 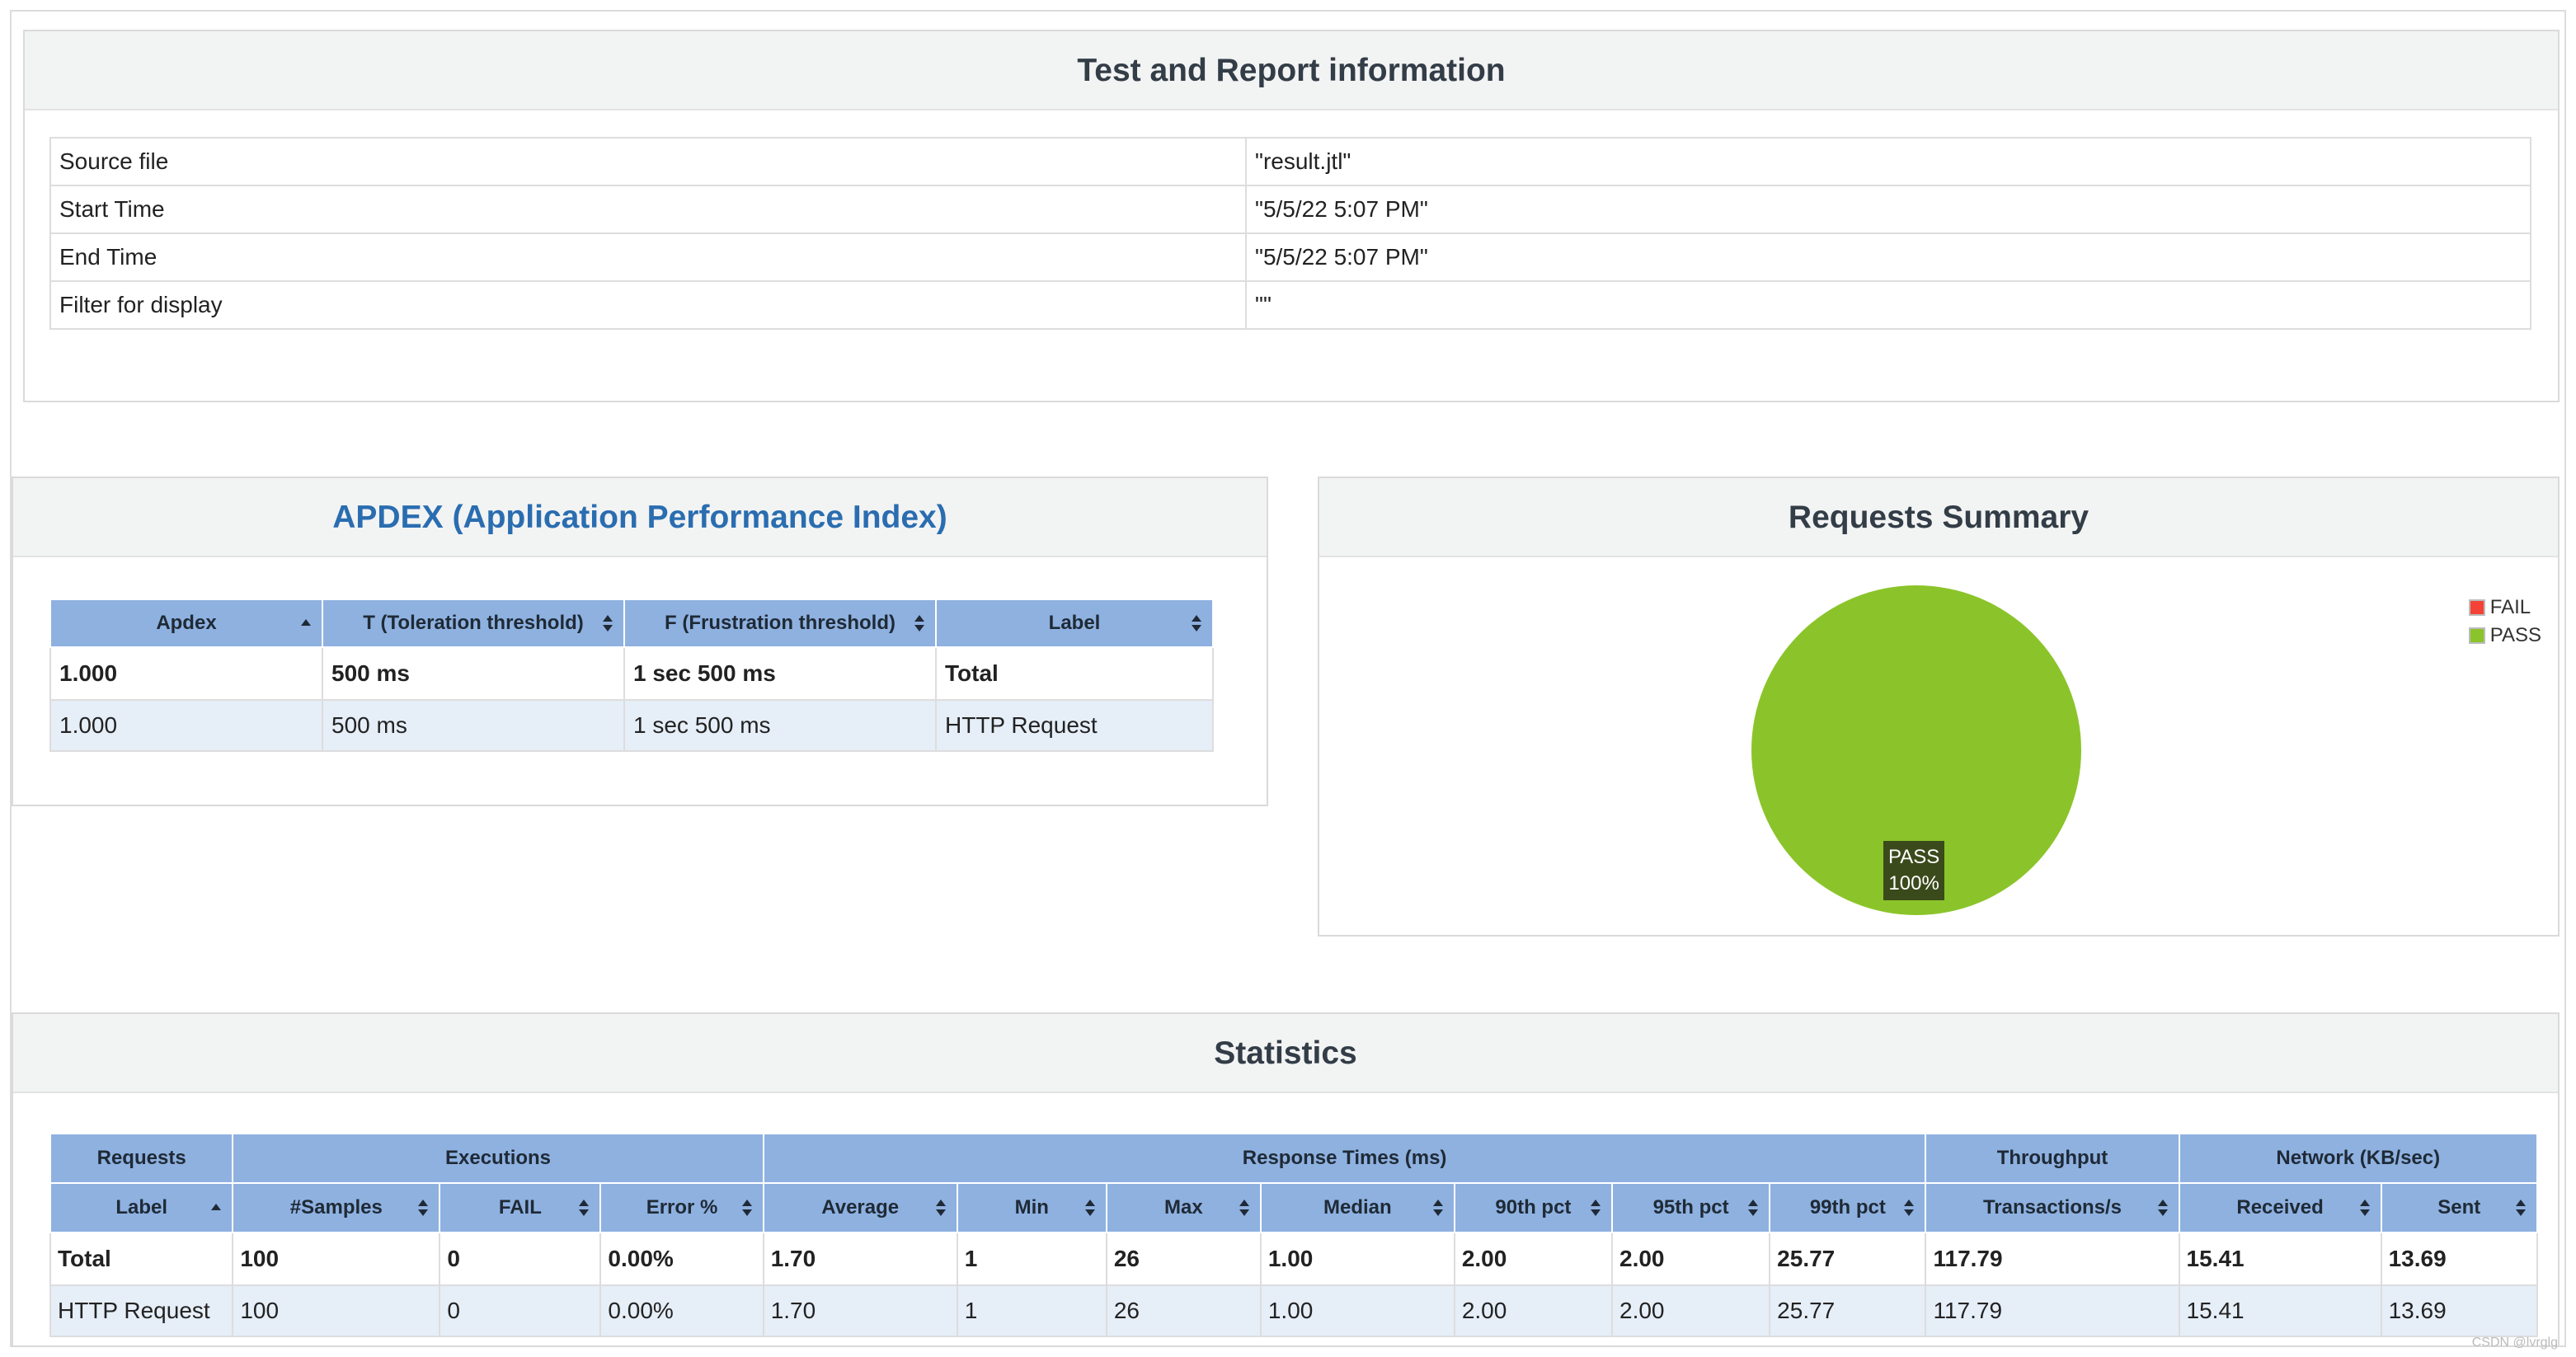 I want to click on pie-slice-label: PASS 100%, so click(x=1914, y=870).